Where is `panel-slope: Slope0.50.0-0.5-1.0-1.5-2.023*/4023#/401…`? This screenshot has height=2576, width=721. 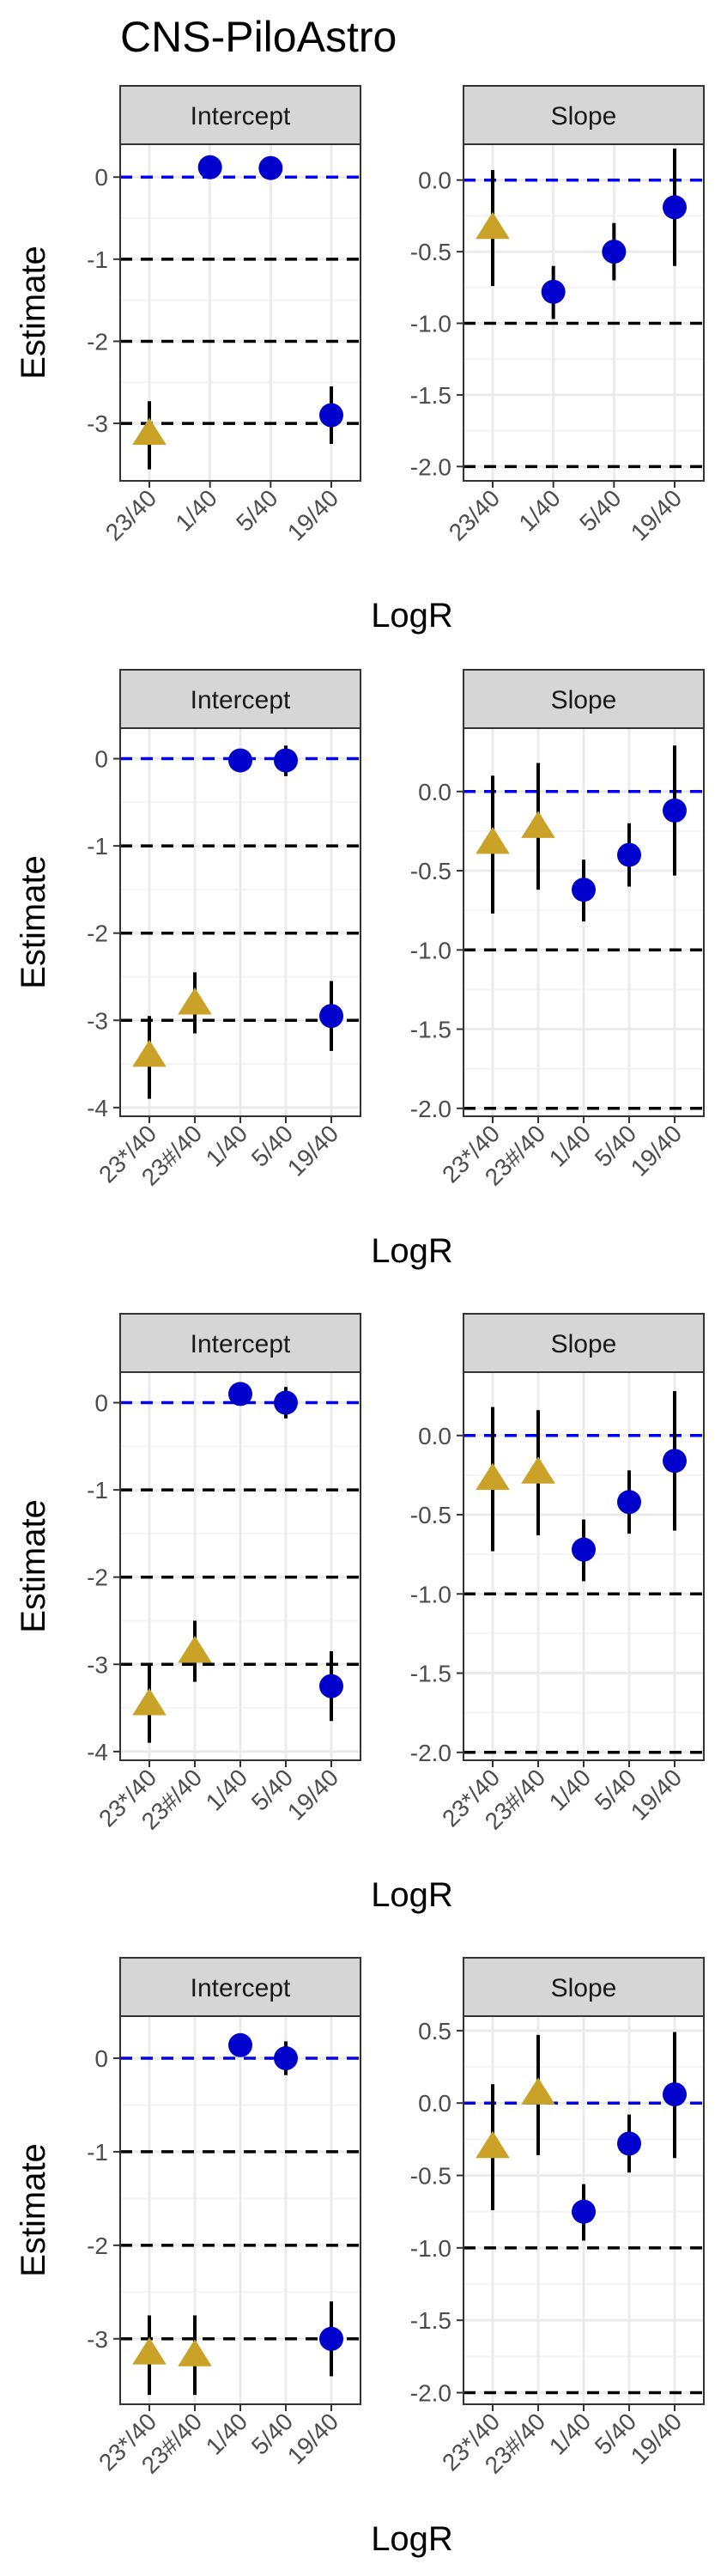
panel-slope: Slope0.50.0-0.5-1.0-1.5-2.023*/4023#/401… is located at coordinates (557, 2218).